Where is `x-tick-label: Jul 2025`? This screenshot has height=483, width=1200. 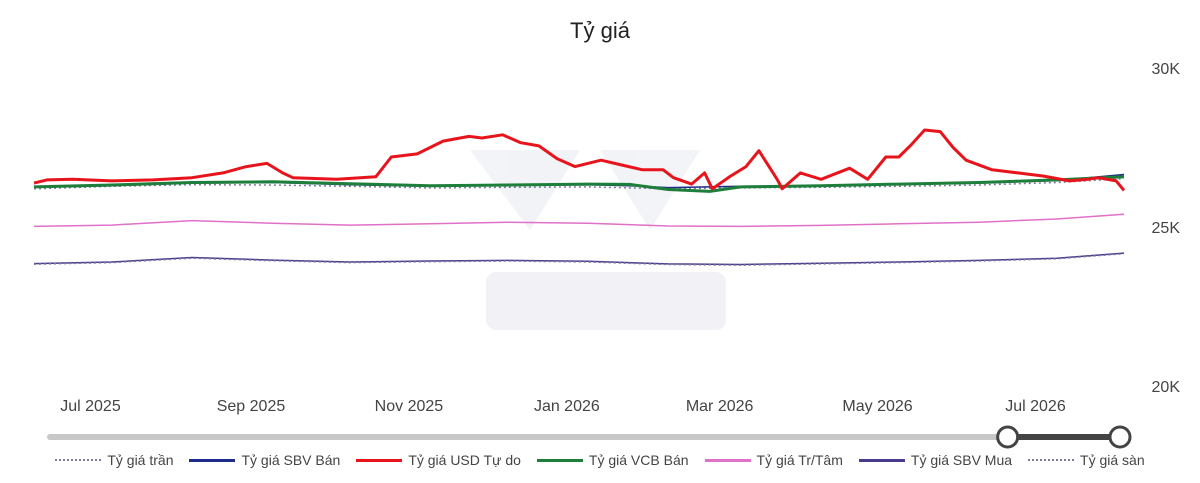
x-tick-label: Jul 2025 is located at coordinates (90, 406).